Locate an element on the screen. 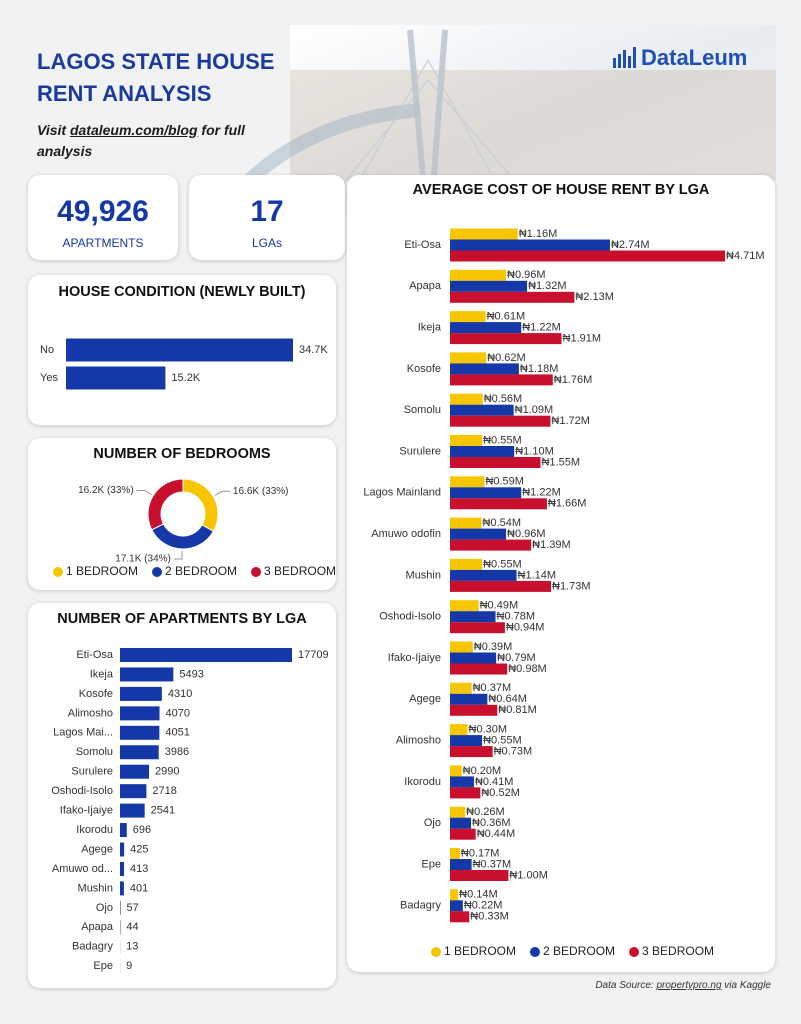  value-label: ₦1.10M is located at coordinates (534, 451).